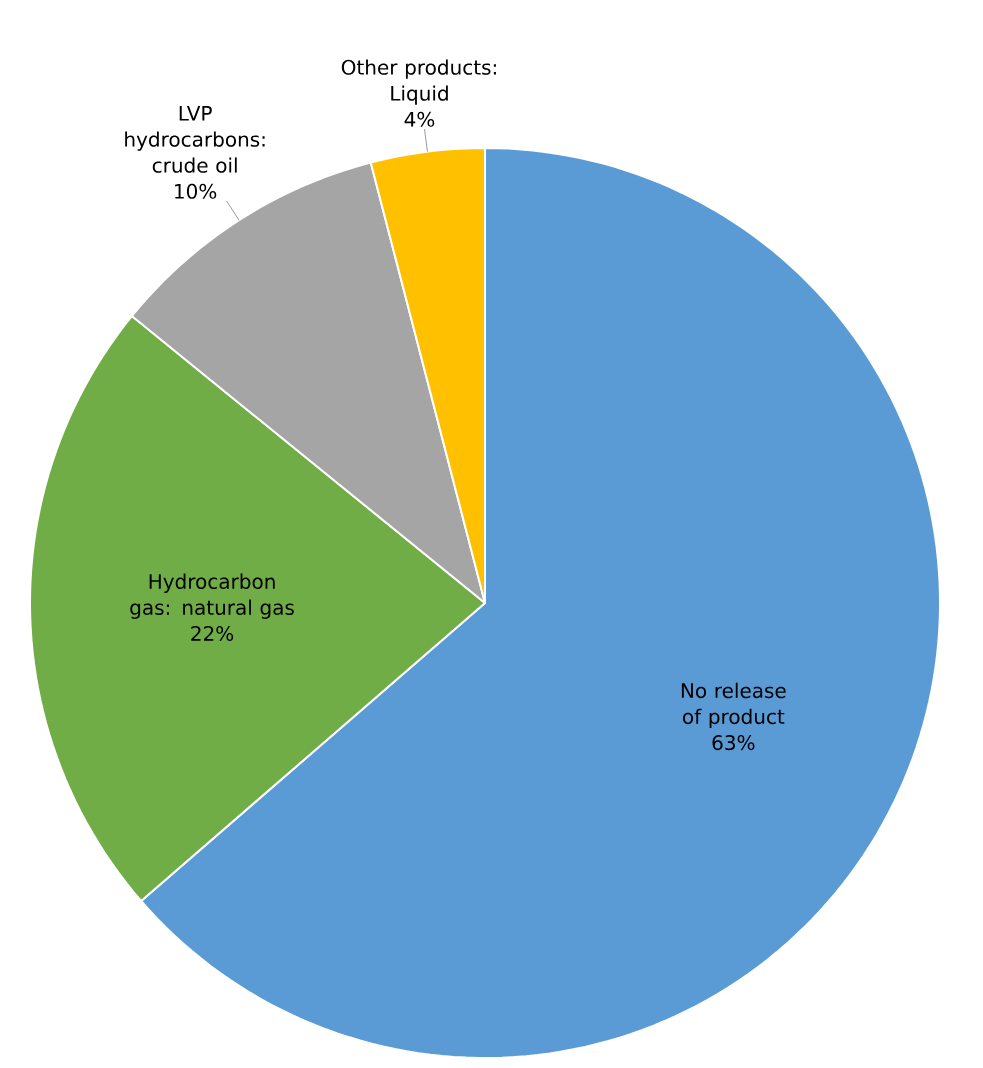 Image resolution: width=983 pixels, height=1068 pixels. I want to click on slice-label: LVP hydrocarbons: crude oil, so click(195, 139).